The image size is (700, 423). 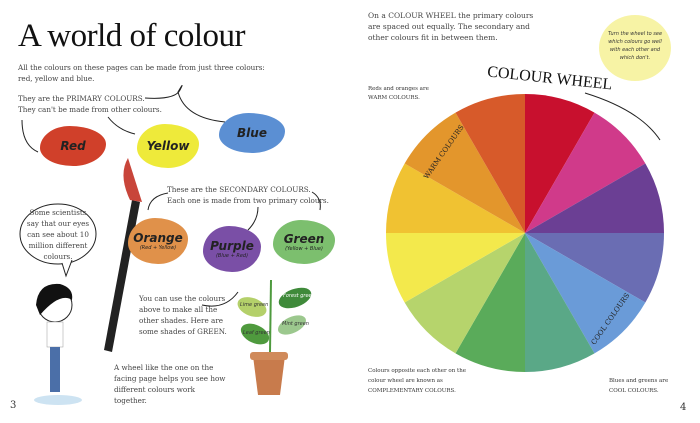 What do you see at coordinates (304, 242) in the screenshot?
I see `green-blob: Green (Yellow + Blue)` at bounding box center [304, 242].